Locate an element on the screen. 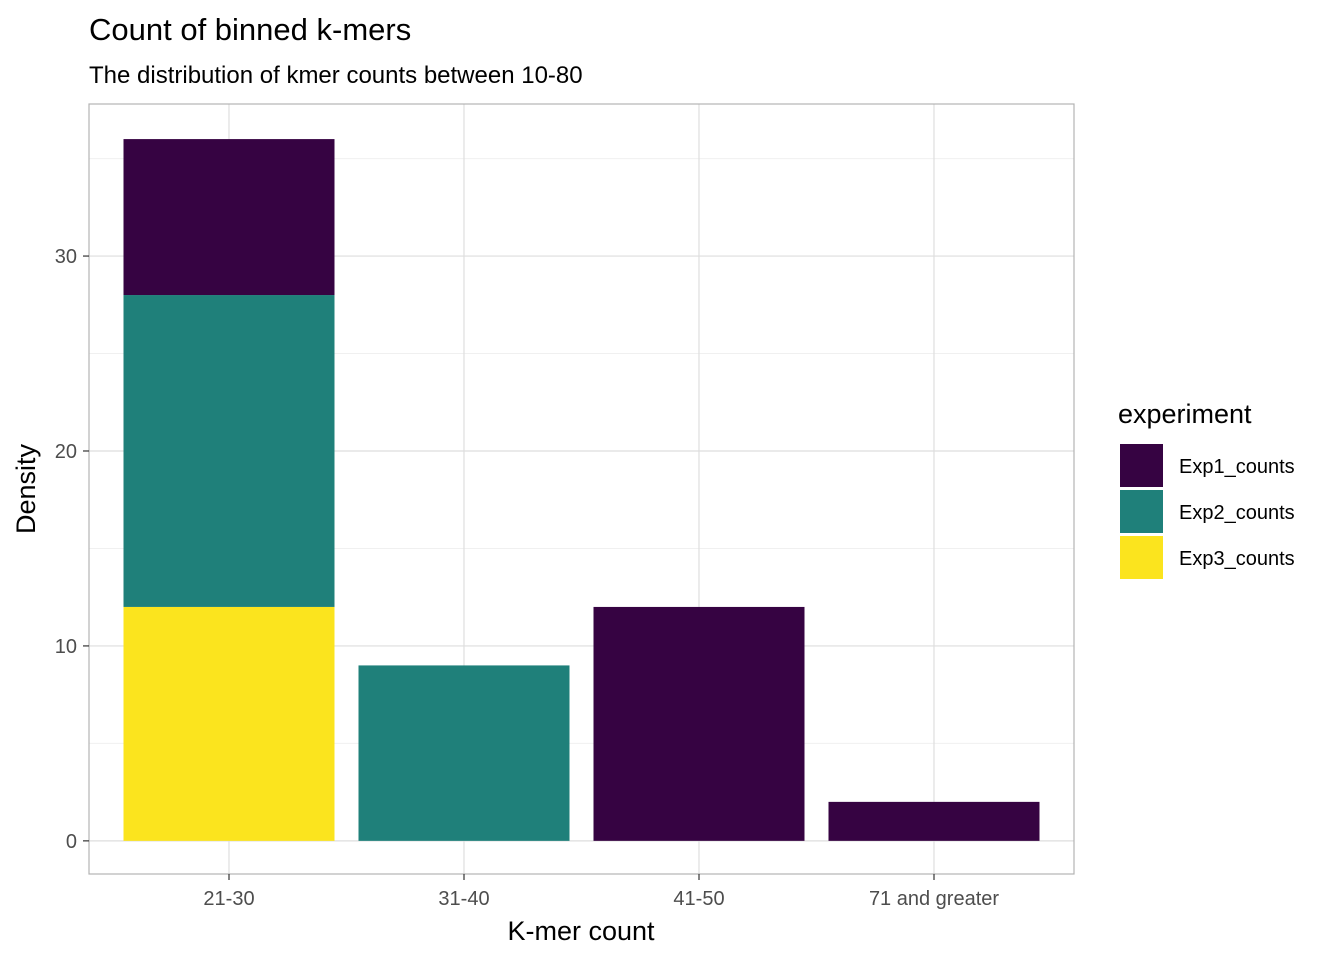  x-axis: 21-30 31-40 41-50 71 and greater is located at coordinates (601, 892).